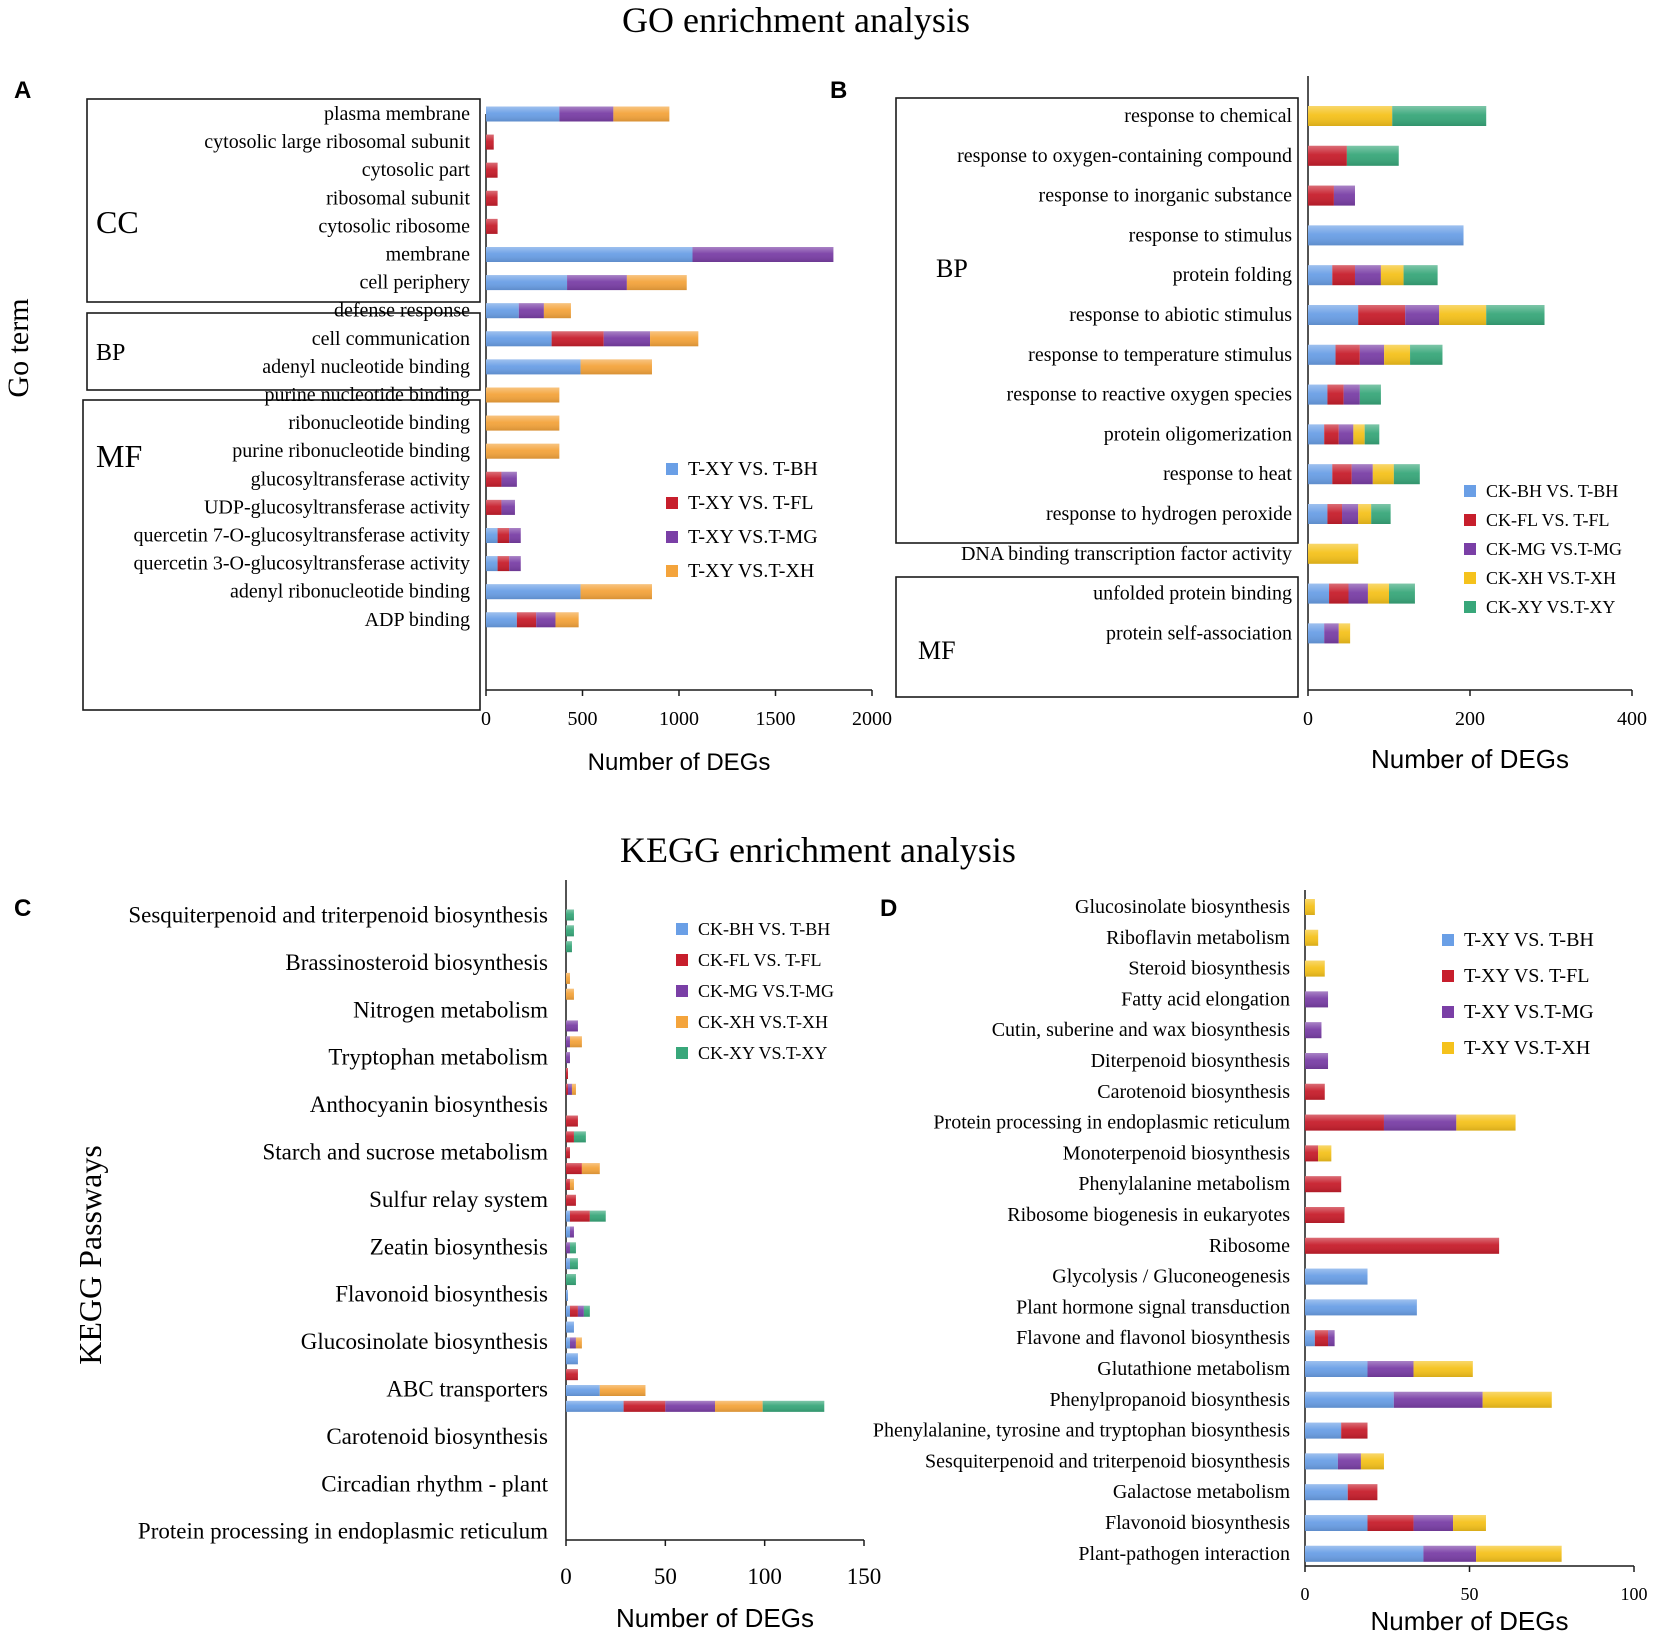 This screenshot has width=1654, height=1635. I want to click on panel-c-legend-label: CK-BH VS. T-BH, so click(764, 929).